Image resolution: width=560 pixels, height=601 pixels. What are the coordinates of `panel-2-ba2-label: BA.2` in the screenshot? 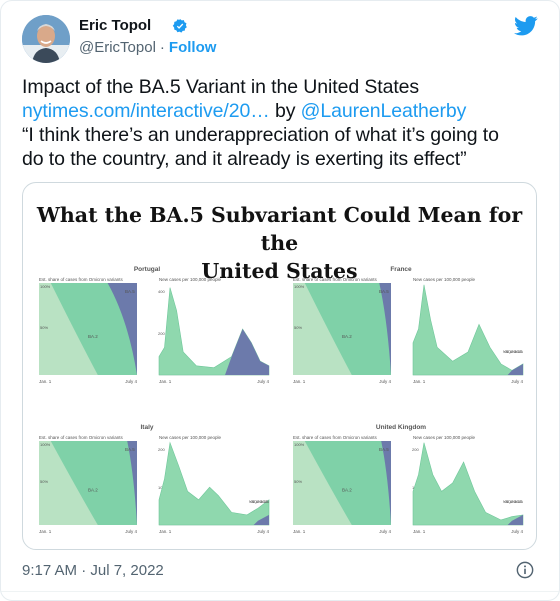 It's located at (347, 336).